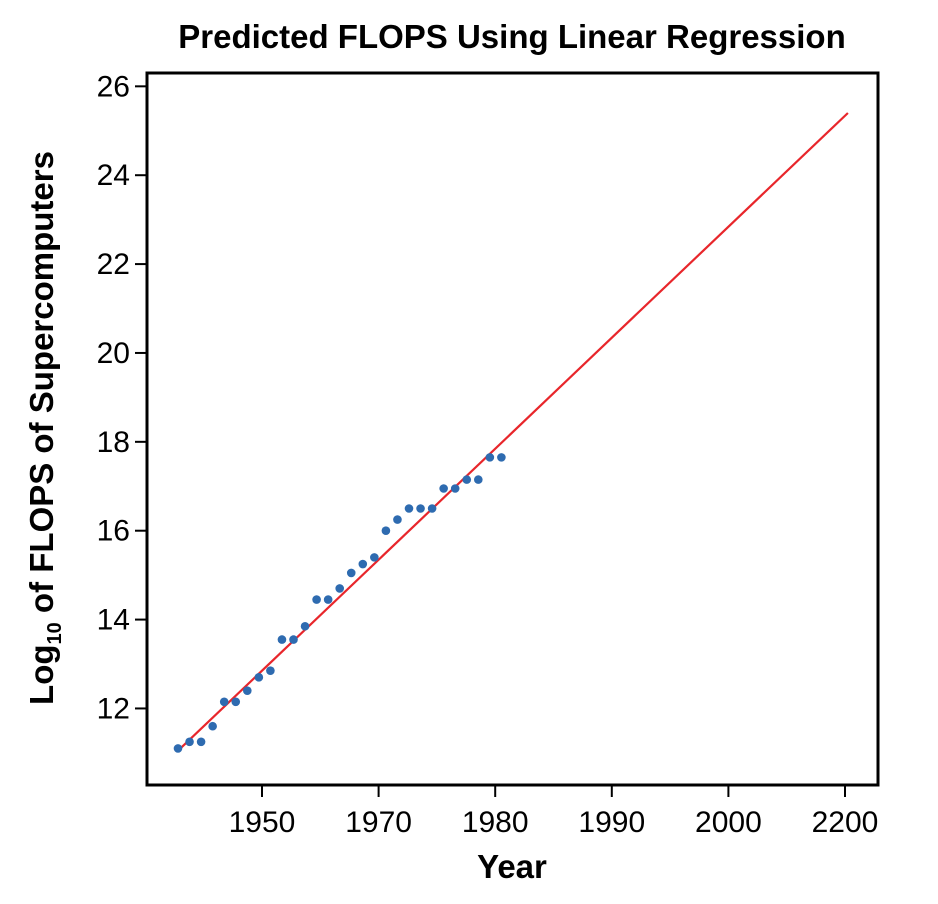  I want to click on y-tick-label: 12, so click(113, 708).